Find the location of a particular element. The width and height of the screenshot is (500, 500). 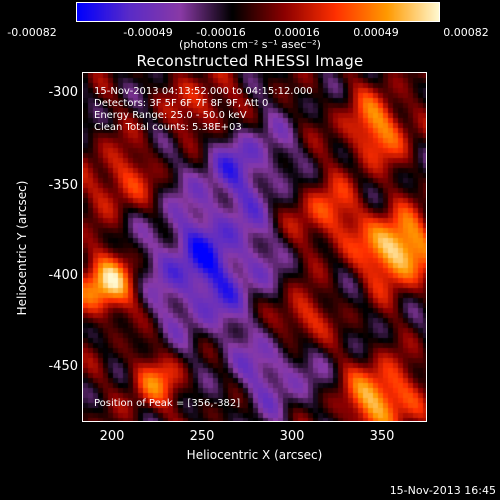

colorbar-tick: 0.00082 is located at coordinates (466, 32).